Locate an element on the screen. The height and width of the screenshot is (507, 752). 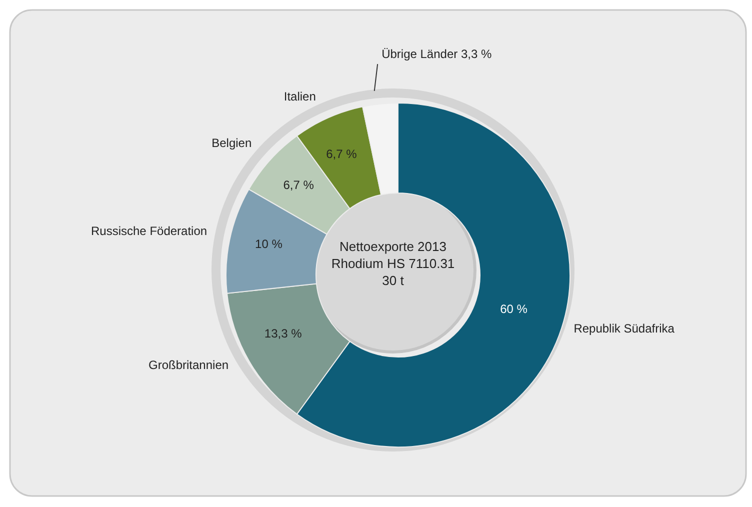
slice-label: Belgien is located at coordinates (232, 143).